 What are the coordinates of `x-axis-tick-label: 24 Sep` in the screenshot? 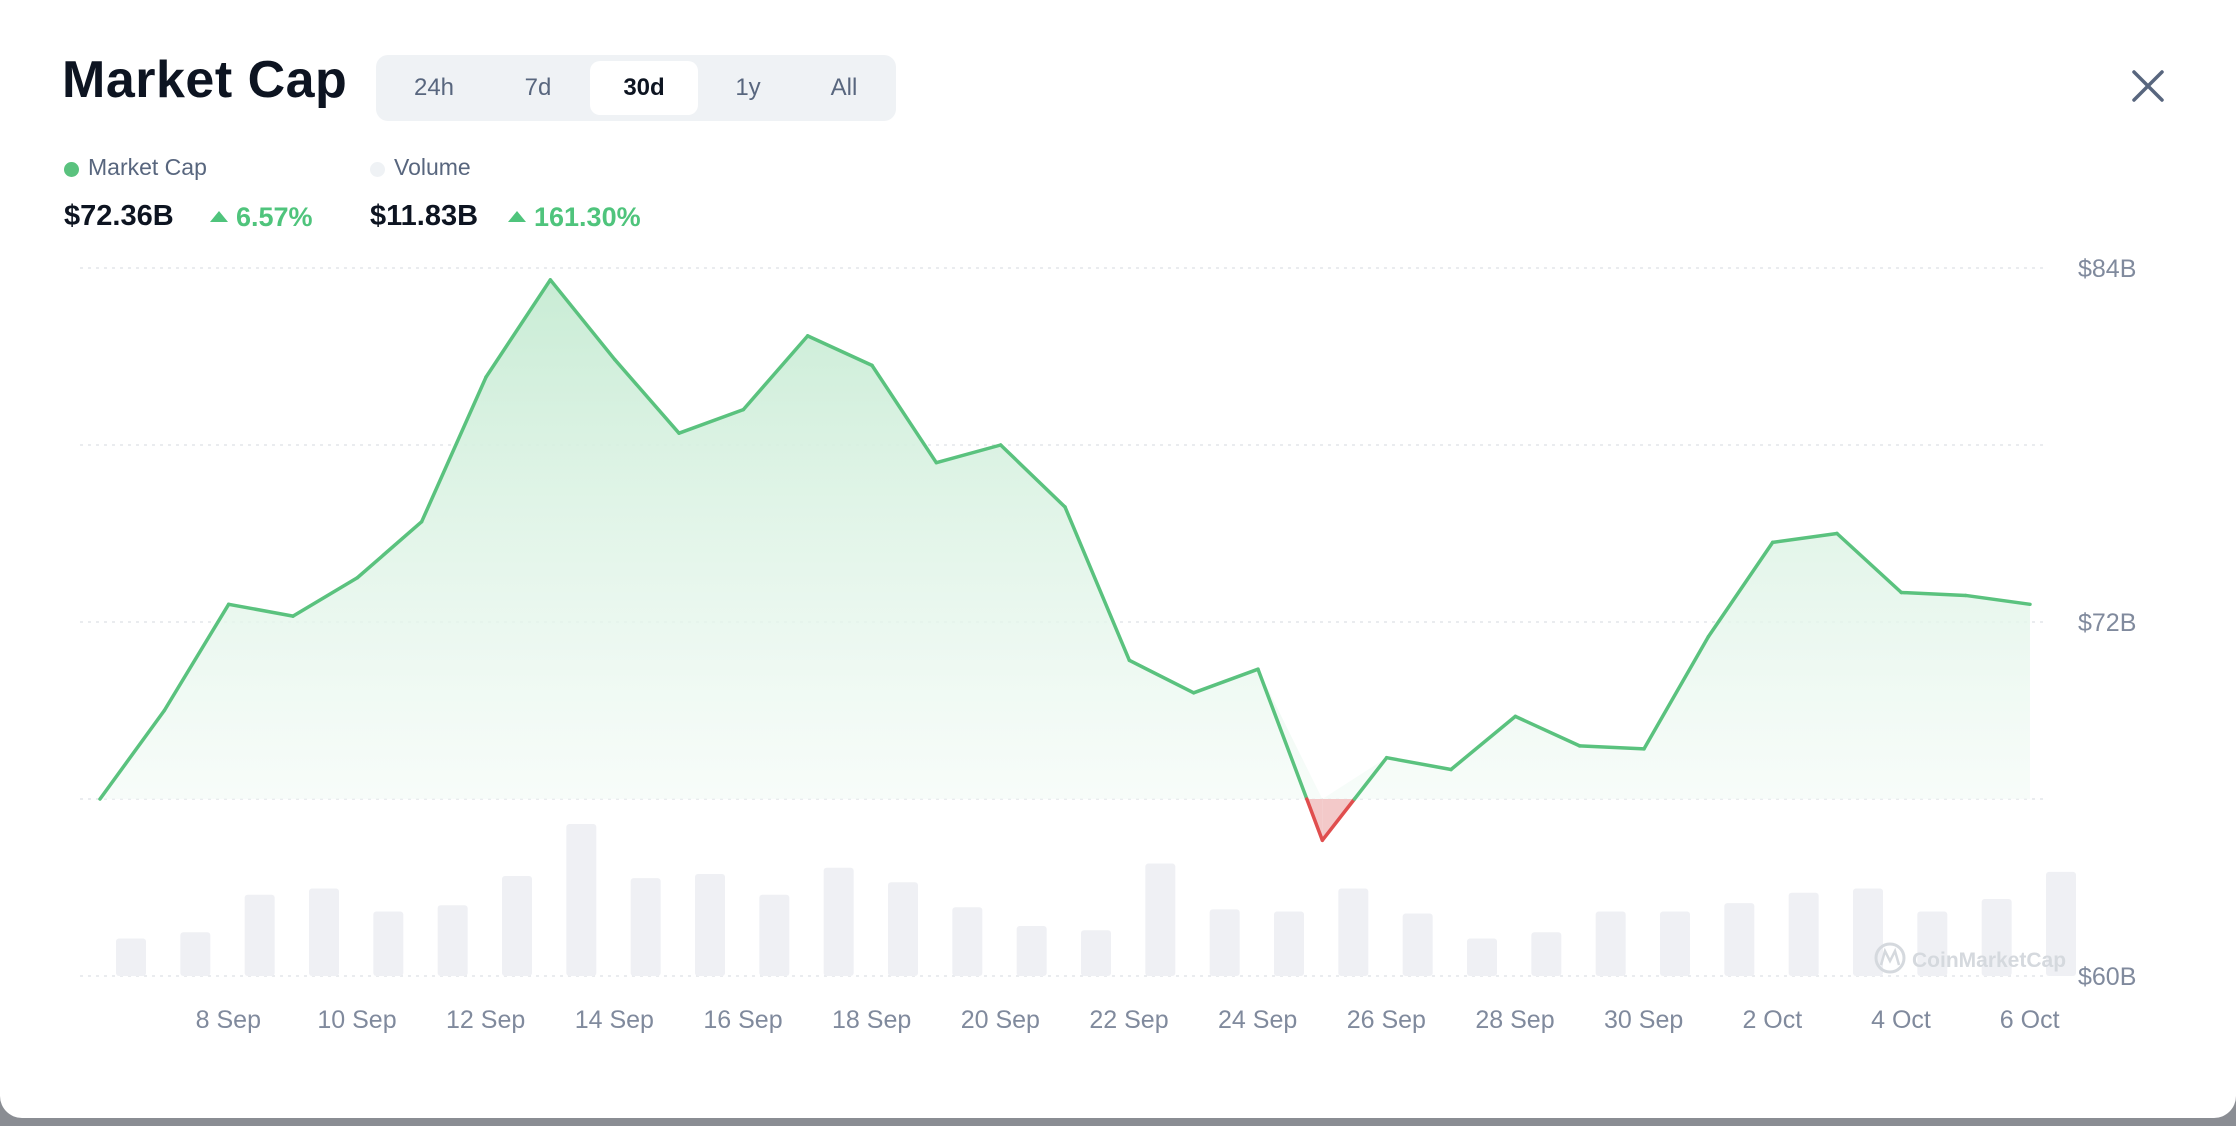 It's located at (1257, 1020).